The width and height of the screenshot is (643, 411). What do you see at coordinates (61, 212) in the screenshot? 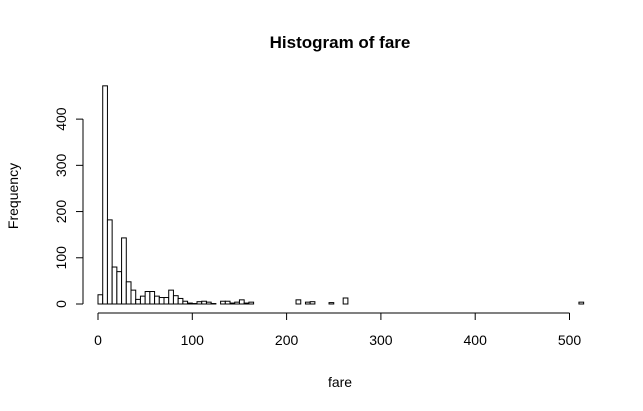
I see `y-tick-label: 200` at bounding box center [61, 212].